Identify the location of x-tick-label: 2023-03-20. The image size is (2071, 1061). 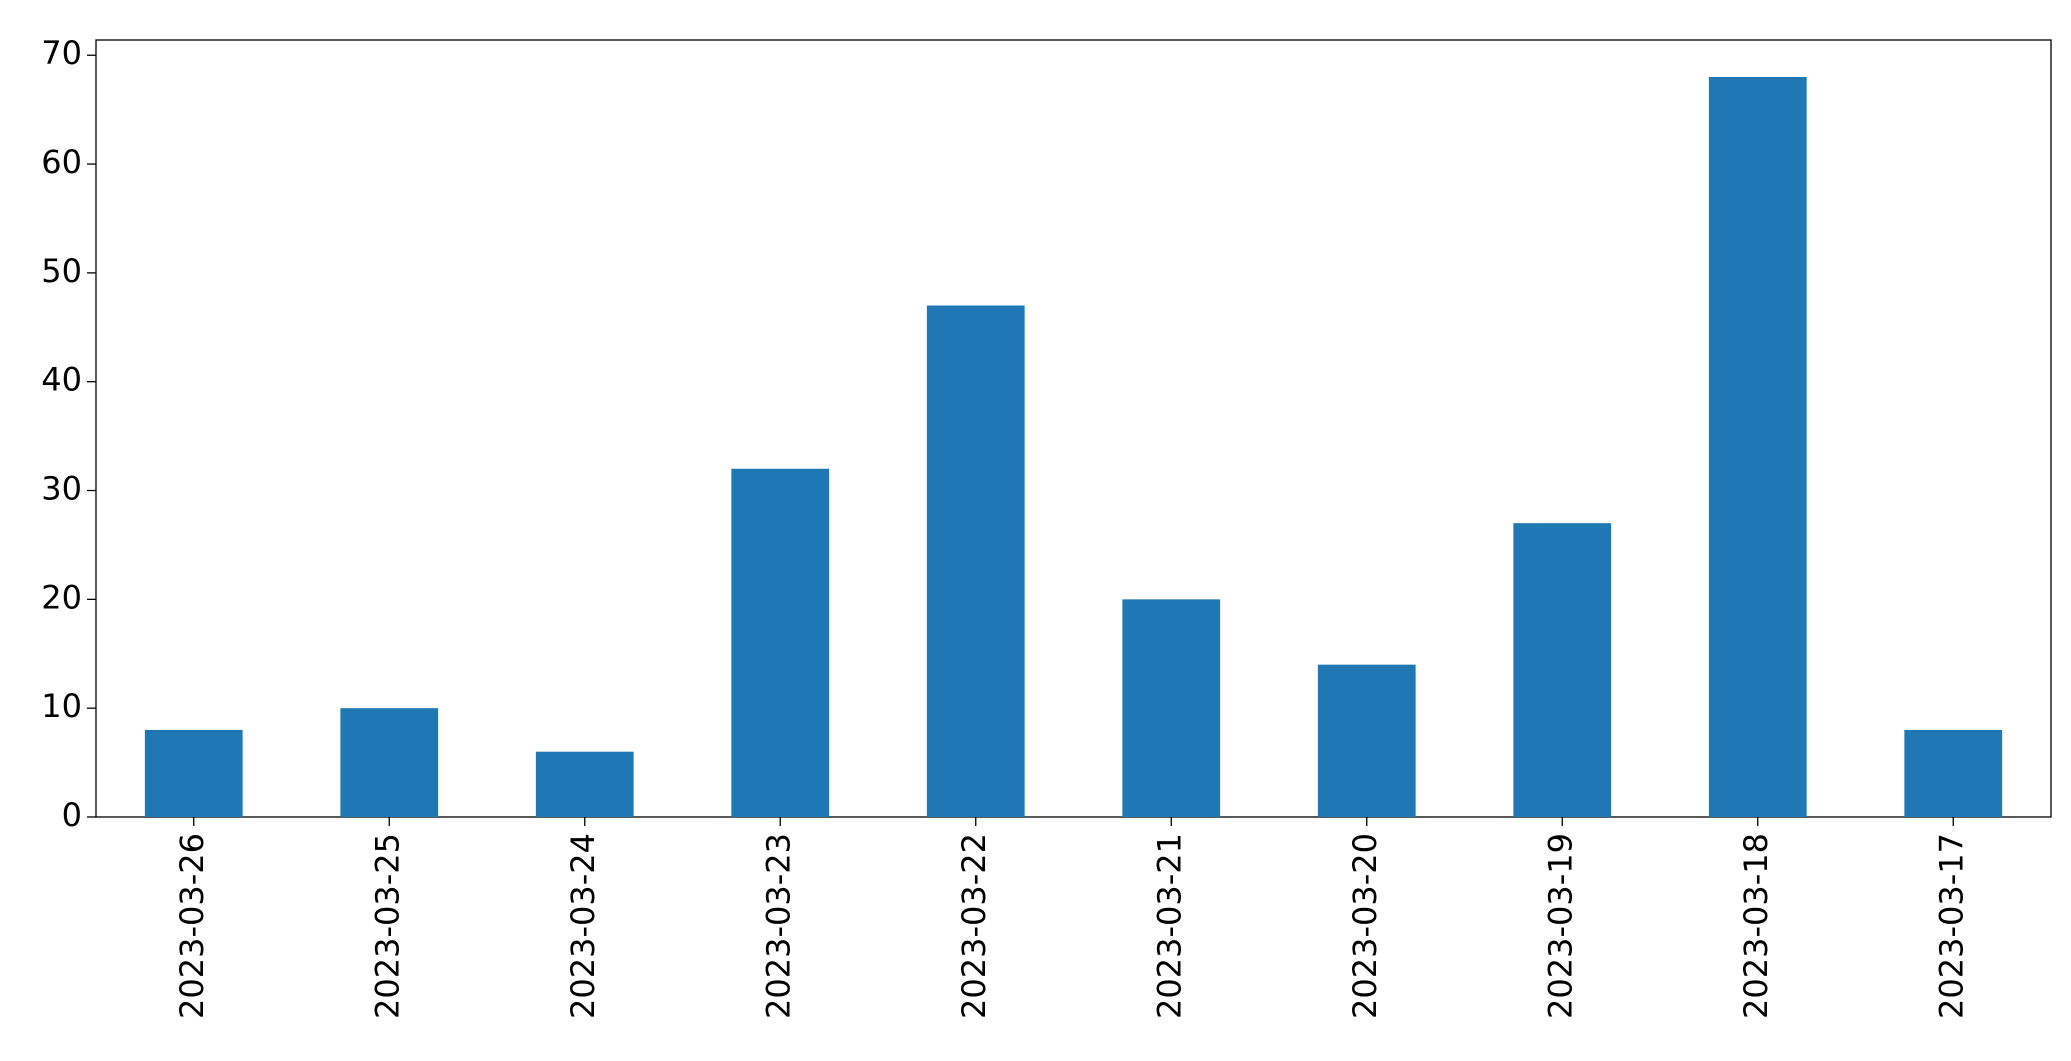
(1365, 926).